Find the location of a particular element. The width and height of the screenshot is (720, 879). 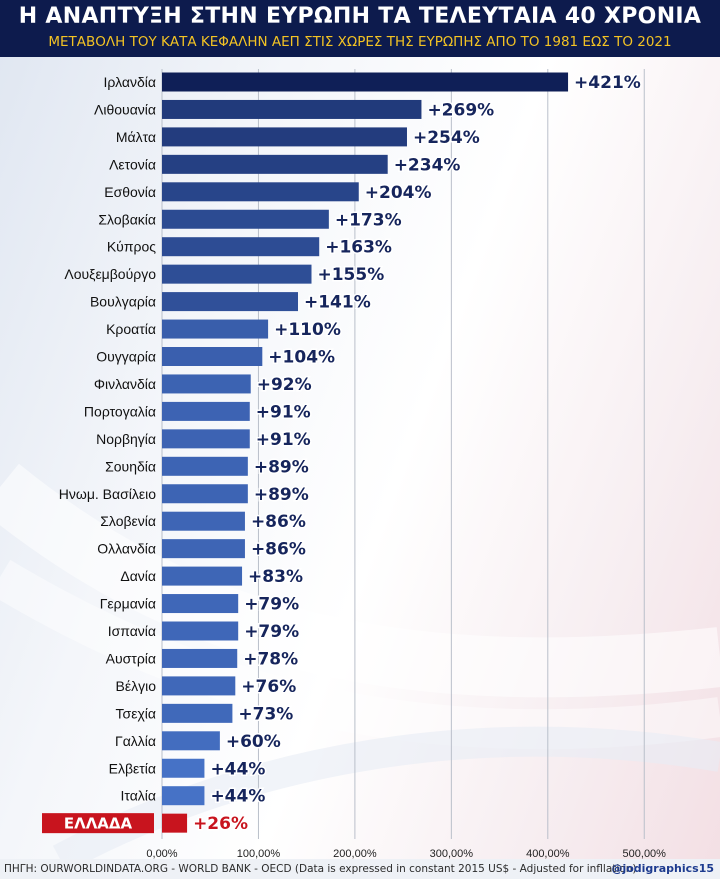

category-label: Εσθονία is located at coordinates (130, 192).